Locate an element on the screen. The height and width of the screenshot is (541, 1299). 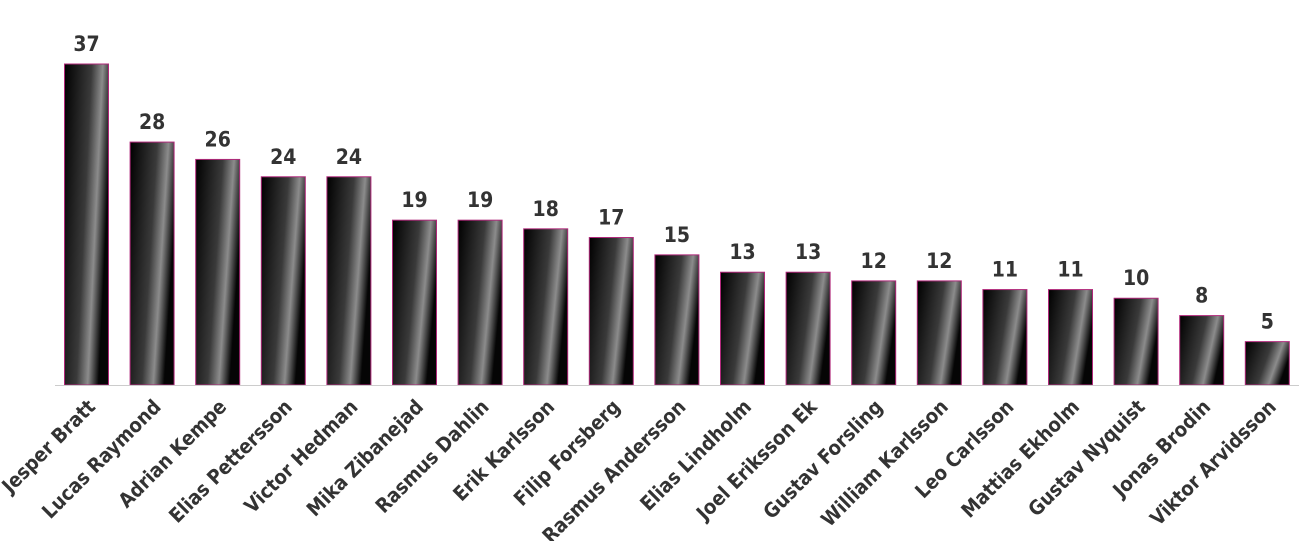
x-tick-label: Victor Hedman is located at coordinates (300, 456).